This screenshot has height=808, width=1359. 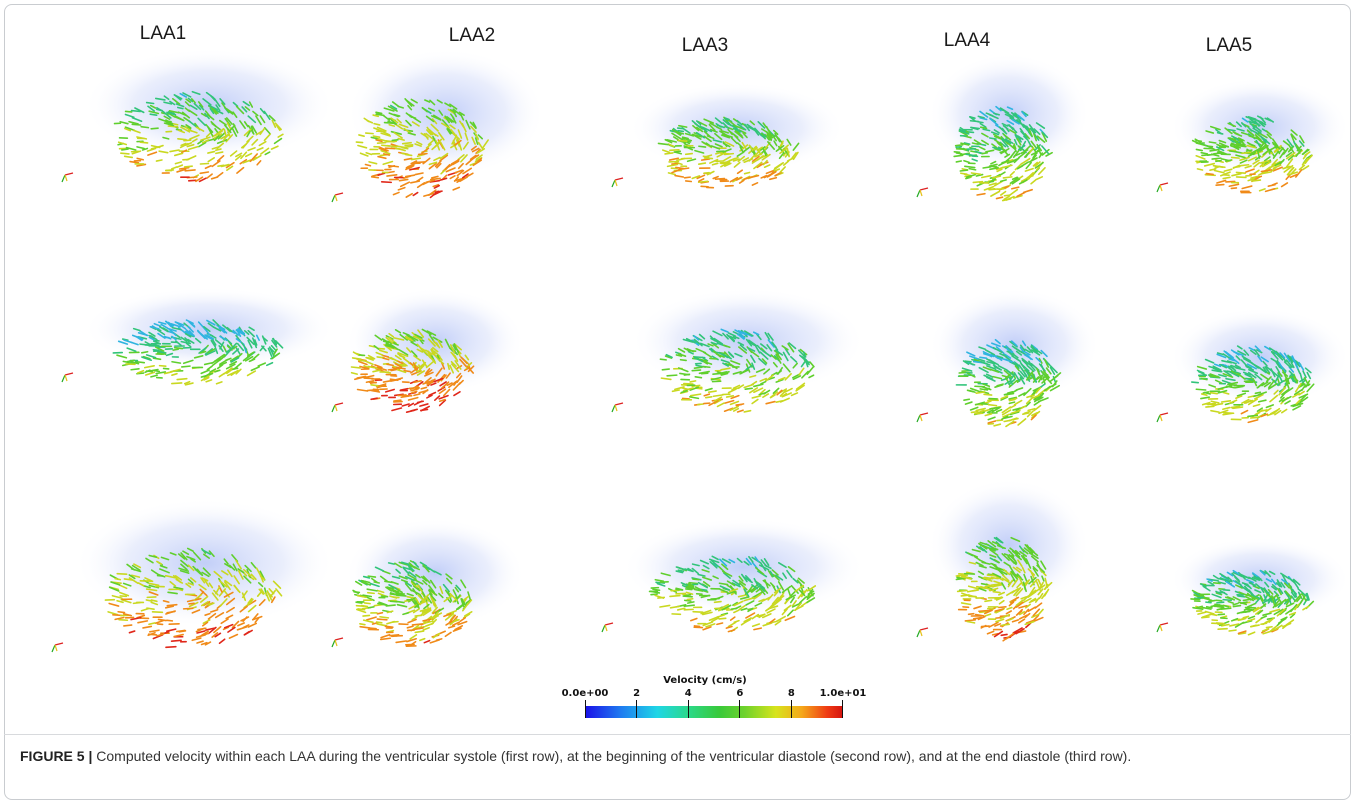 I want to click on column-label-laa1: LAA1, so click(x=163, y=33).